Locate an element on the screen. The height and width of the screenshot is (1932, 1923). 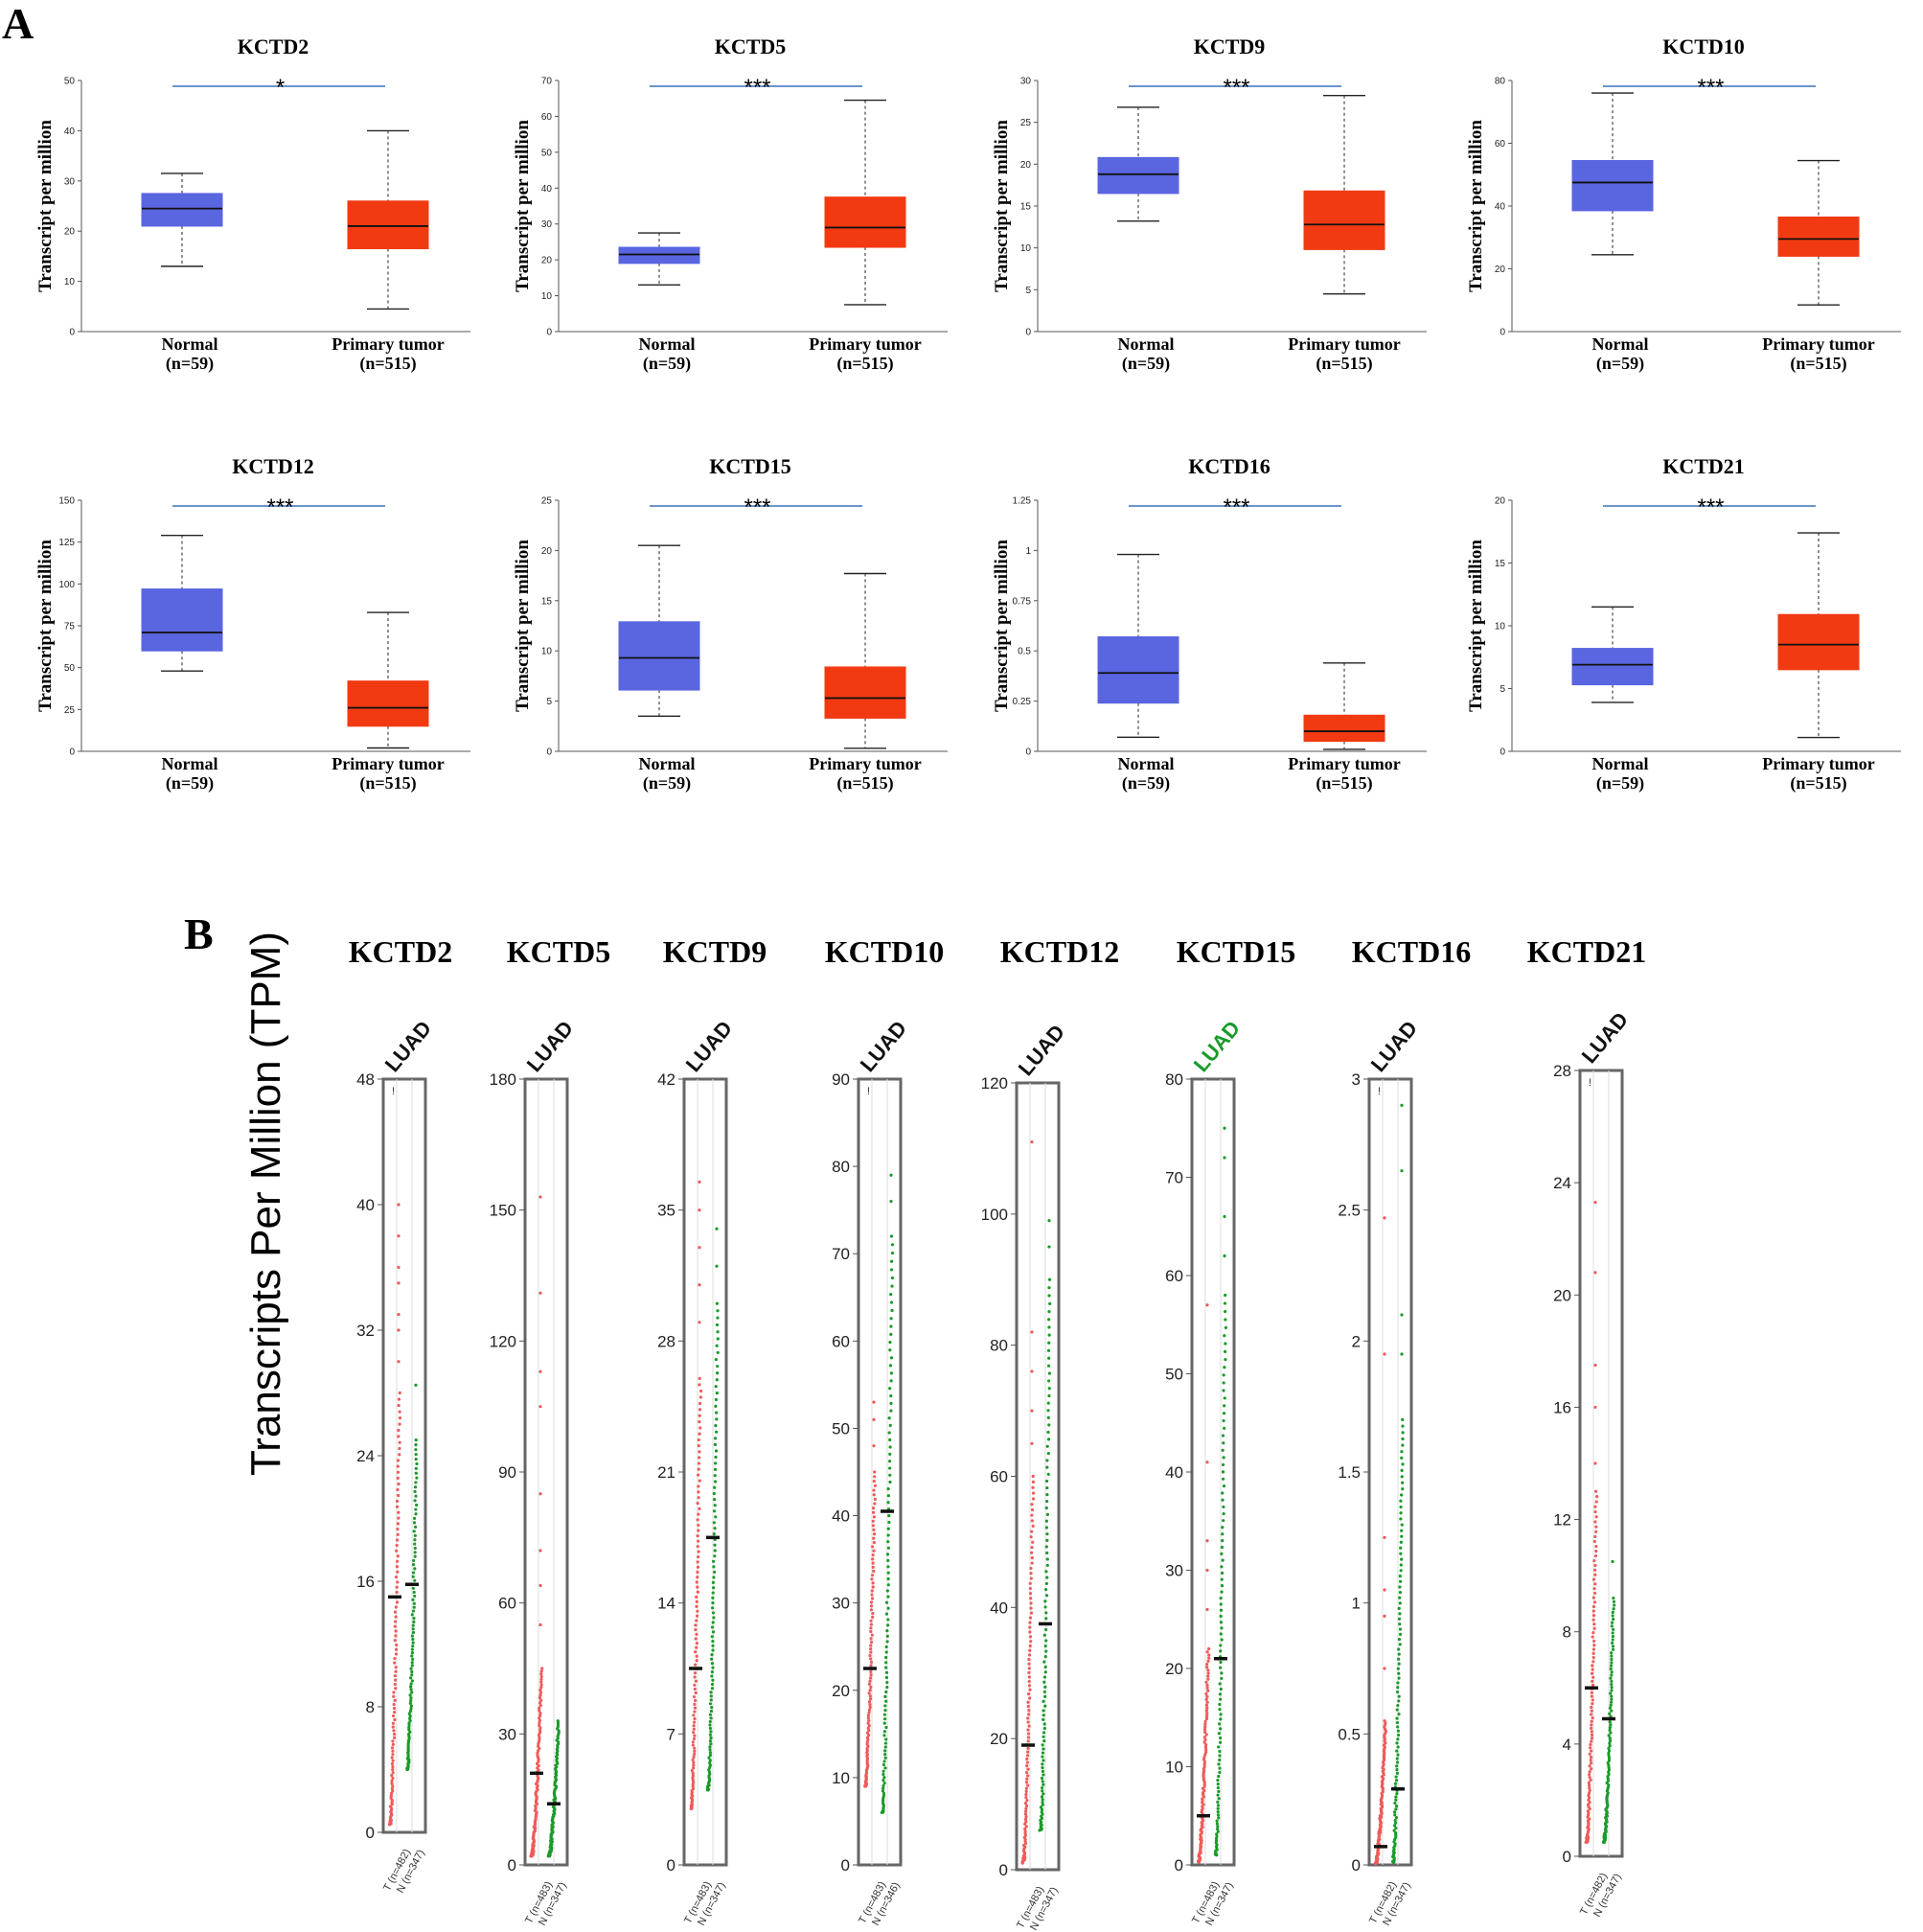
x-category-label: Normal is located at coordinates (667, 763).